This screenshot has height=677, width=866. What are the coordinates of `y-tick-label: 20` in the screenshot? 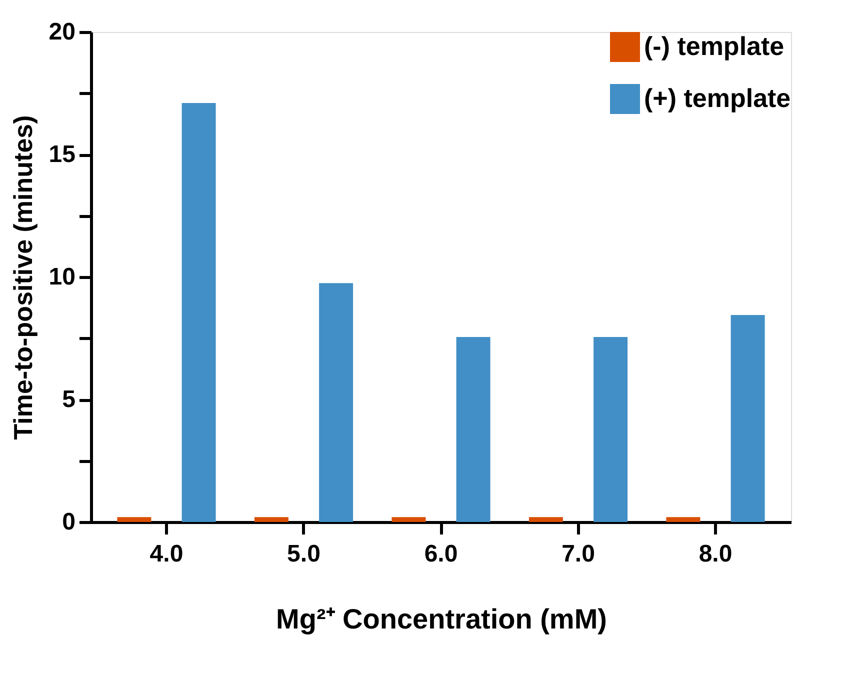 It's located at (62, 32).